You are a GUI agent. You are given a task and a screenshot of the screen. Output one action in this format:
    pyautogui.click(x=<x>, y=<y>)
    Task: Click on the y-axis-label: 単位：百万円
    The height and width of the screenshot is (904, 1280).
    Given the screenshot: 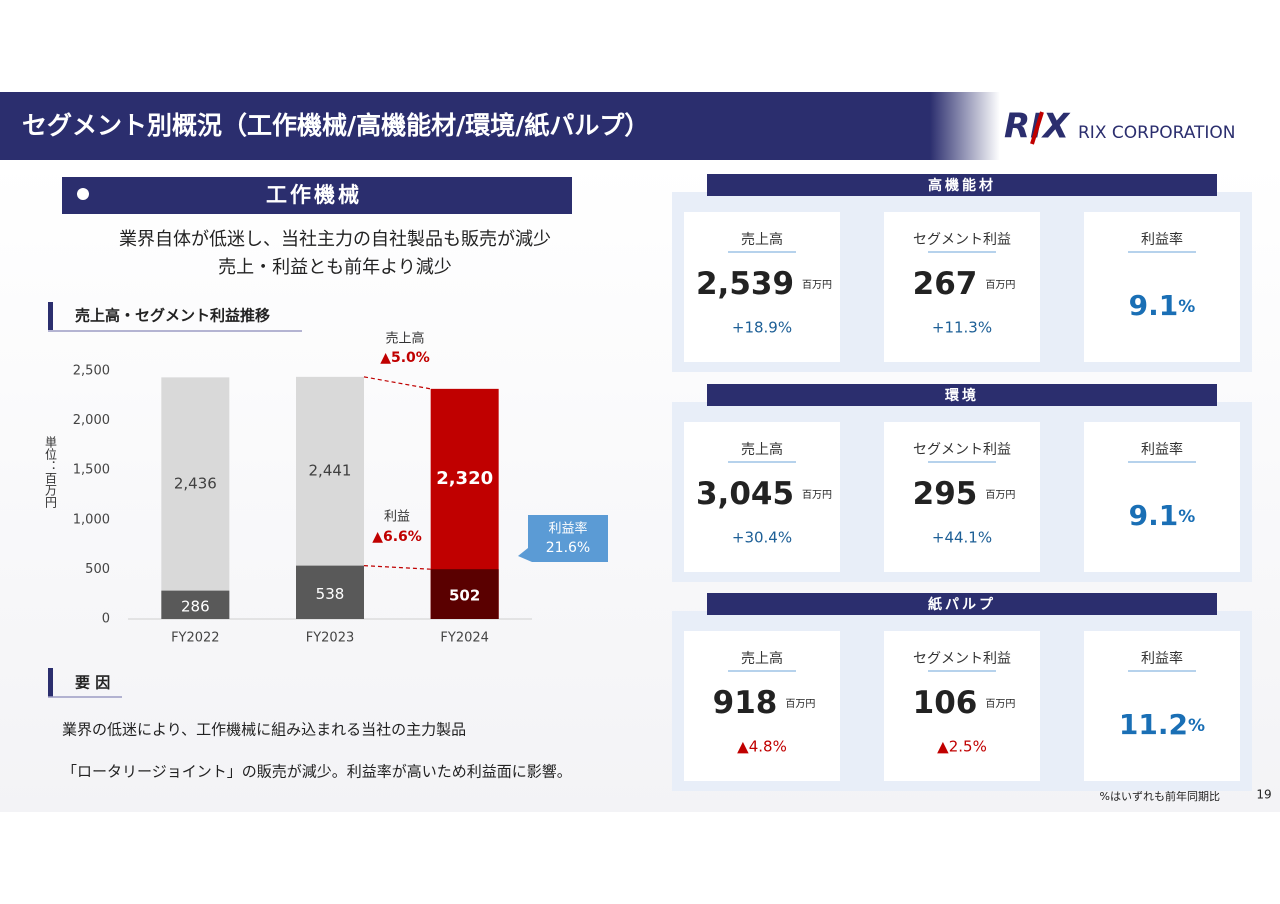 What is the action you would take?
    pyautogui.click(x=51, y=472)
    